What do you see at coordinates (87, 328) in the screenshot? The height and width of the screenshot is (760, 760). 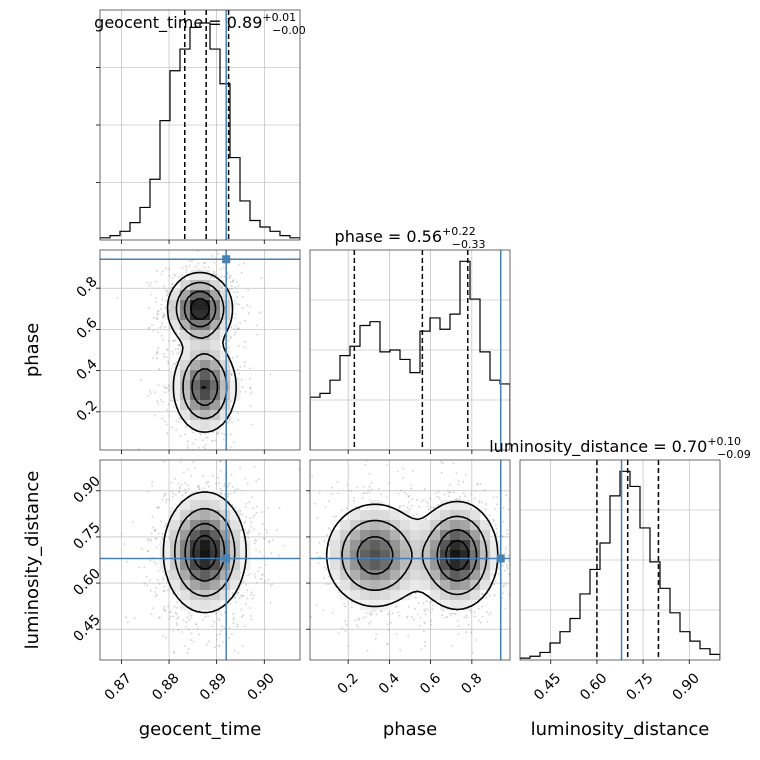 I see `y-tick-label: 0.6` at bounding box center [87, 328].